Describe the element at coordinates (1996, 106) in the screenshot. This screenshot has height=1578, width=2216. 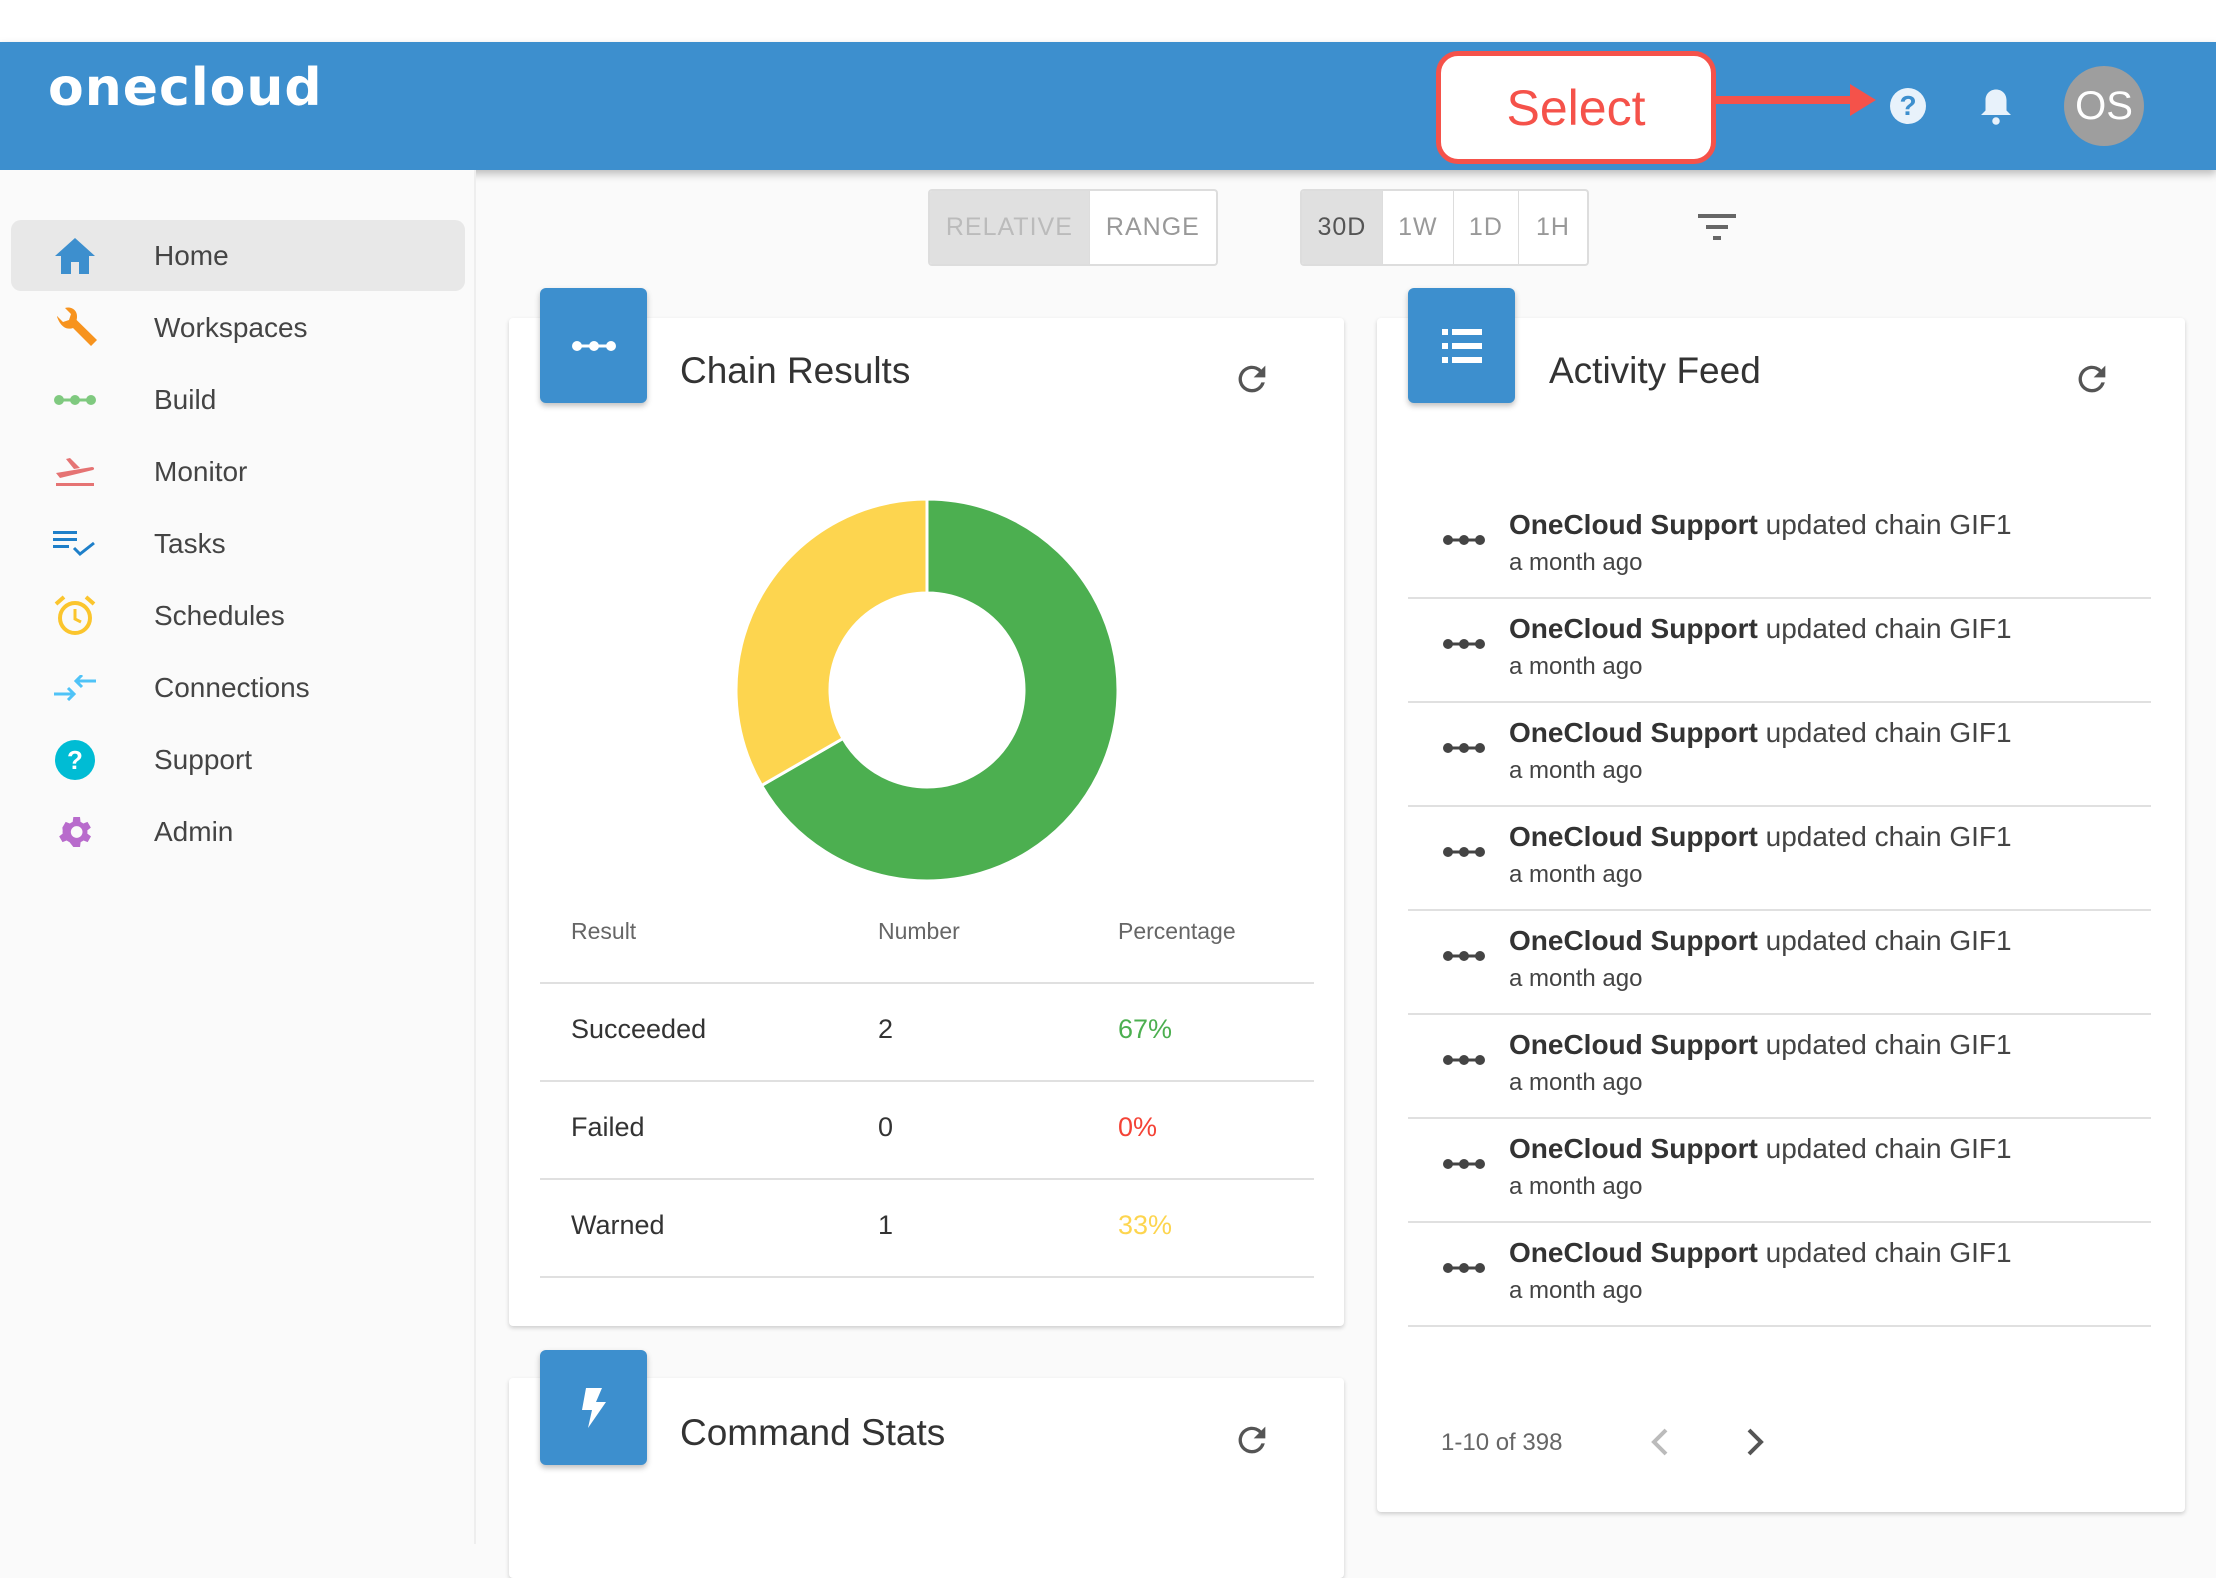
I see `bell-icon` at that location.